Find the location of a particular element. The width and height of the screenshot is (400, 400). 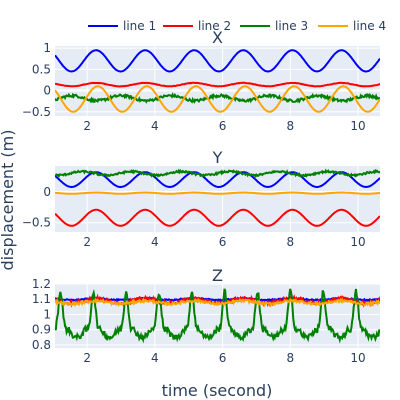

subplot-title: Z is located at coordinates (217, 275).